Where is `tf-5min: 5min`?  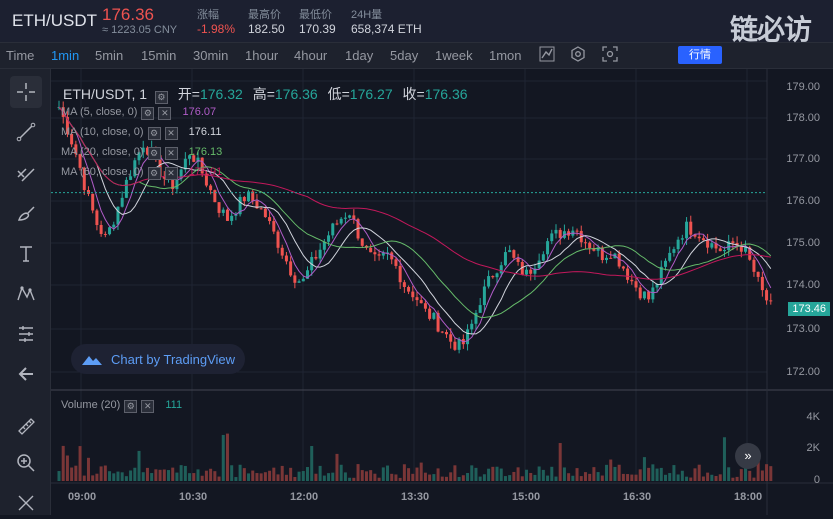 tf-5min: 5min is located at coordinates (109, 55).